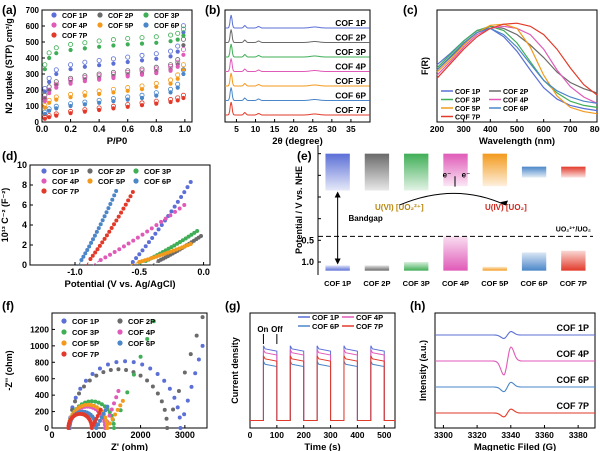 The width and height of the screenshot is (600, 451). Describe the element at coordinates (515, 361) in the screenshot. I see `epr-signal-line` at that location.